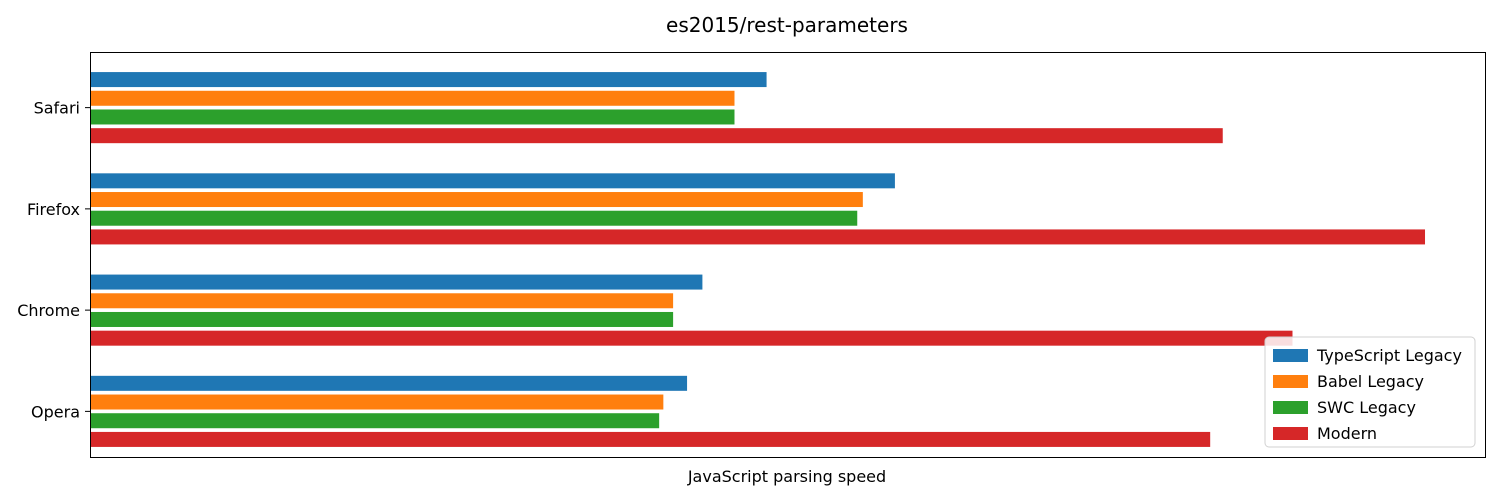 The image size is (1500, 504). I want to click on legend-label: SWC Legacy, so click(1366, 407).